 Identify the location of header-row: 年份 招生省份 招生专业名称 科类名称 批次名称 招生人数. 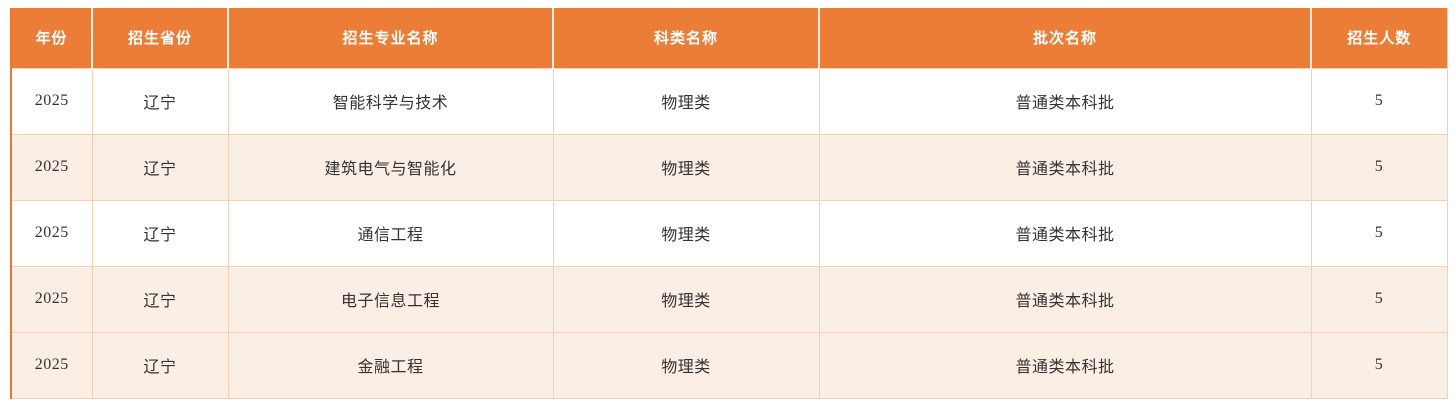
(729, 38).